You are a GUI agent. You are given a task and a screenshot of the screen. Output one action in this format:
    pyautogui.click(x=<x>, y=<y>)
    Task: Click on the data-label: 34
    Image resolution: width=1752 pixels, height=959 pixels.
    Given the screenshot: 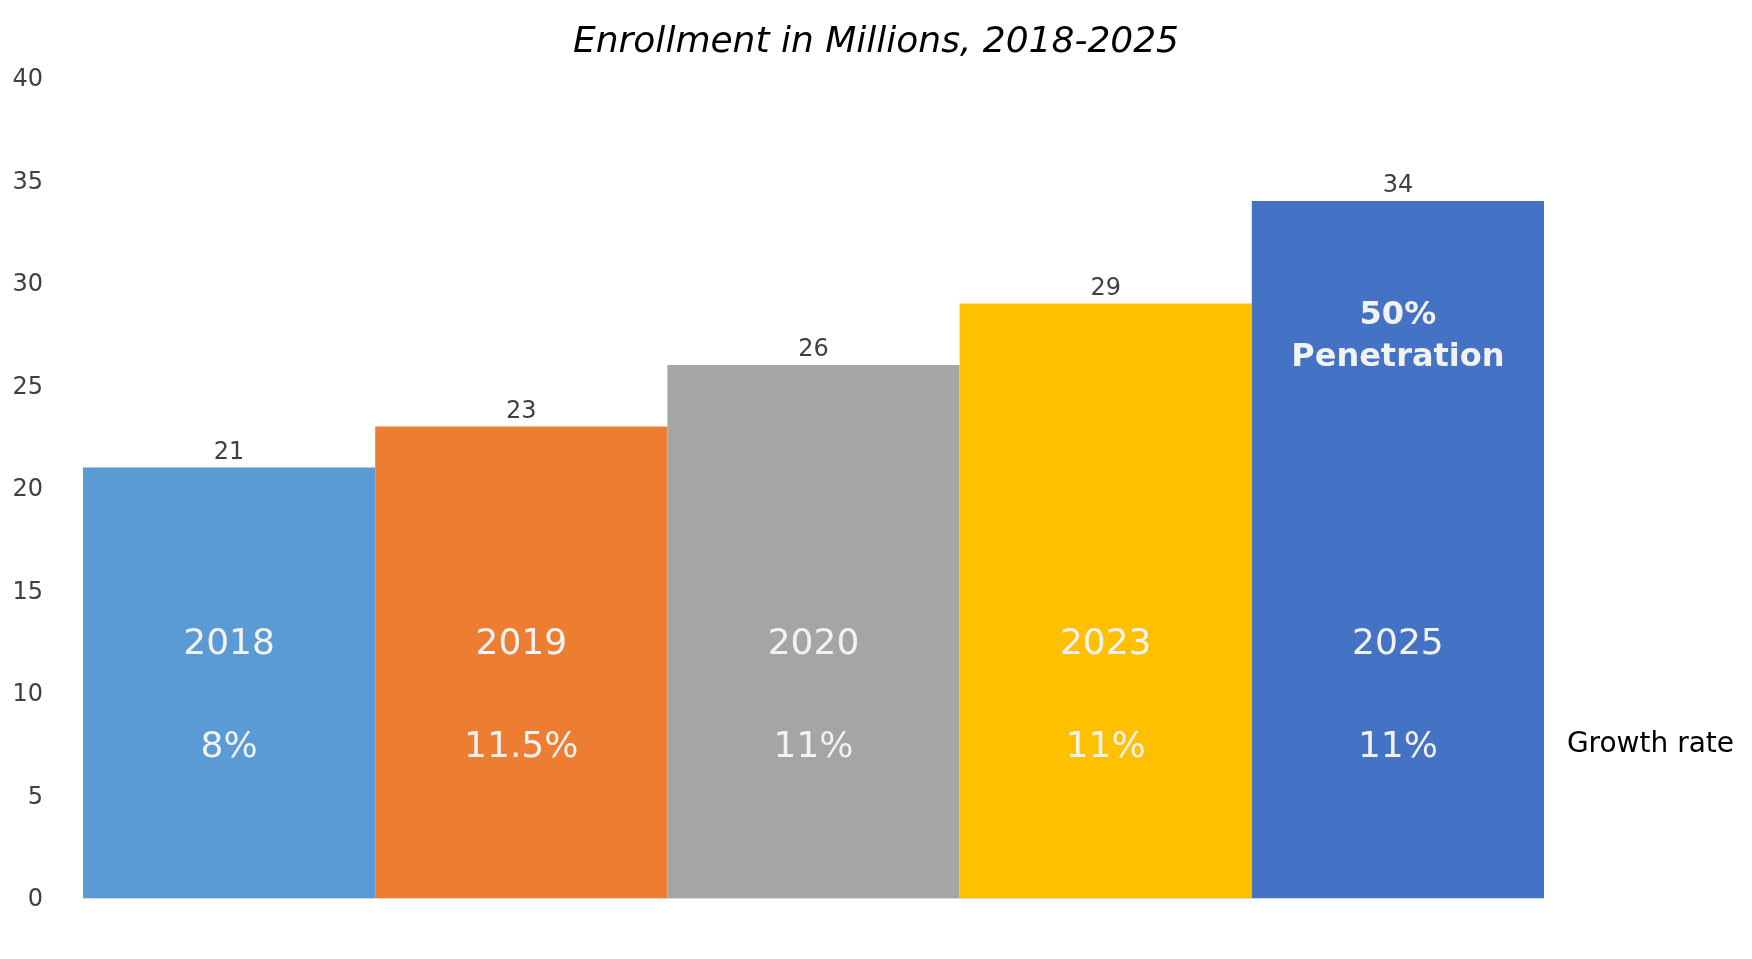 What is the action you would take?
    pyautogui.click(x=1398, y=184)
    